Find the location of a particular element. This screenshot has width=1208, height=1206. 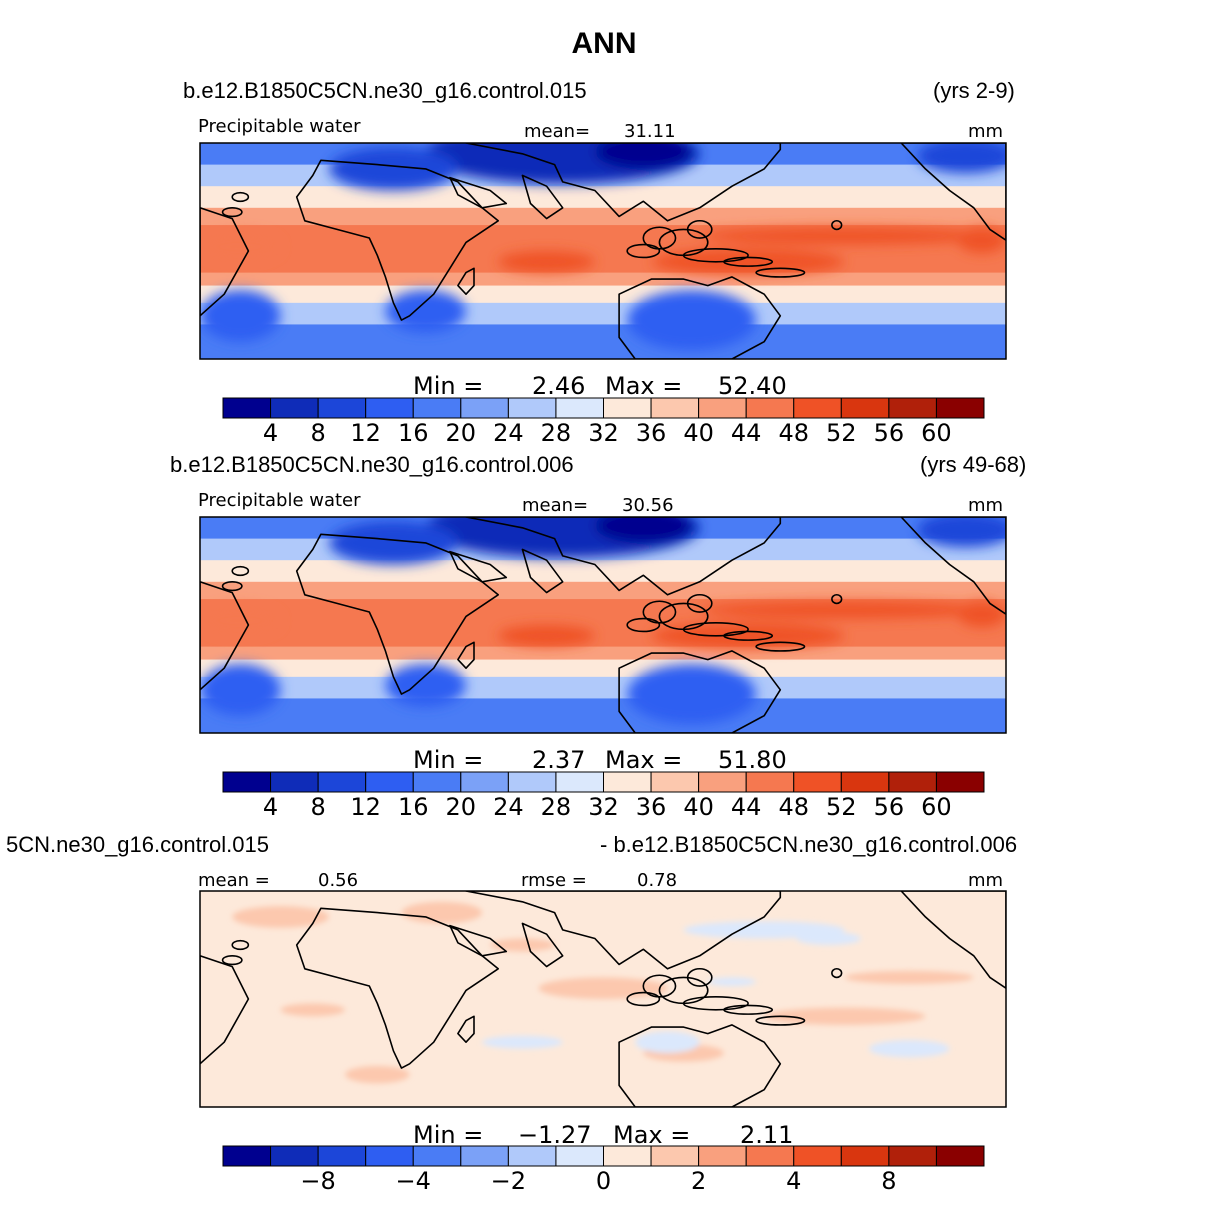

e-pacific-max is located at coordinates (981, 240).